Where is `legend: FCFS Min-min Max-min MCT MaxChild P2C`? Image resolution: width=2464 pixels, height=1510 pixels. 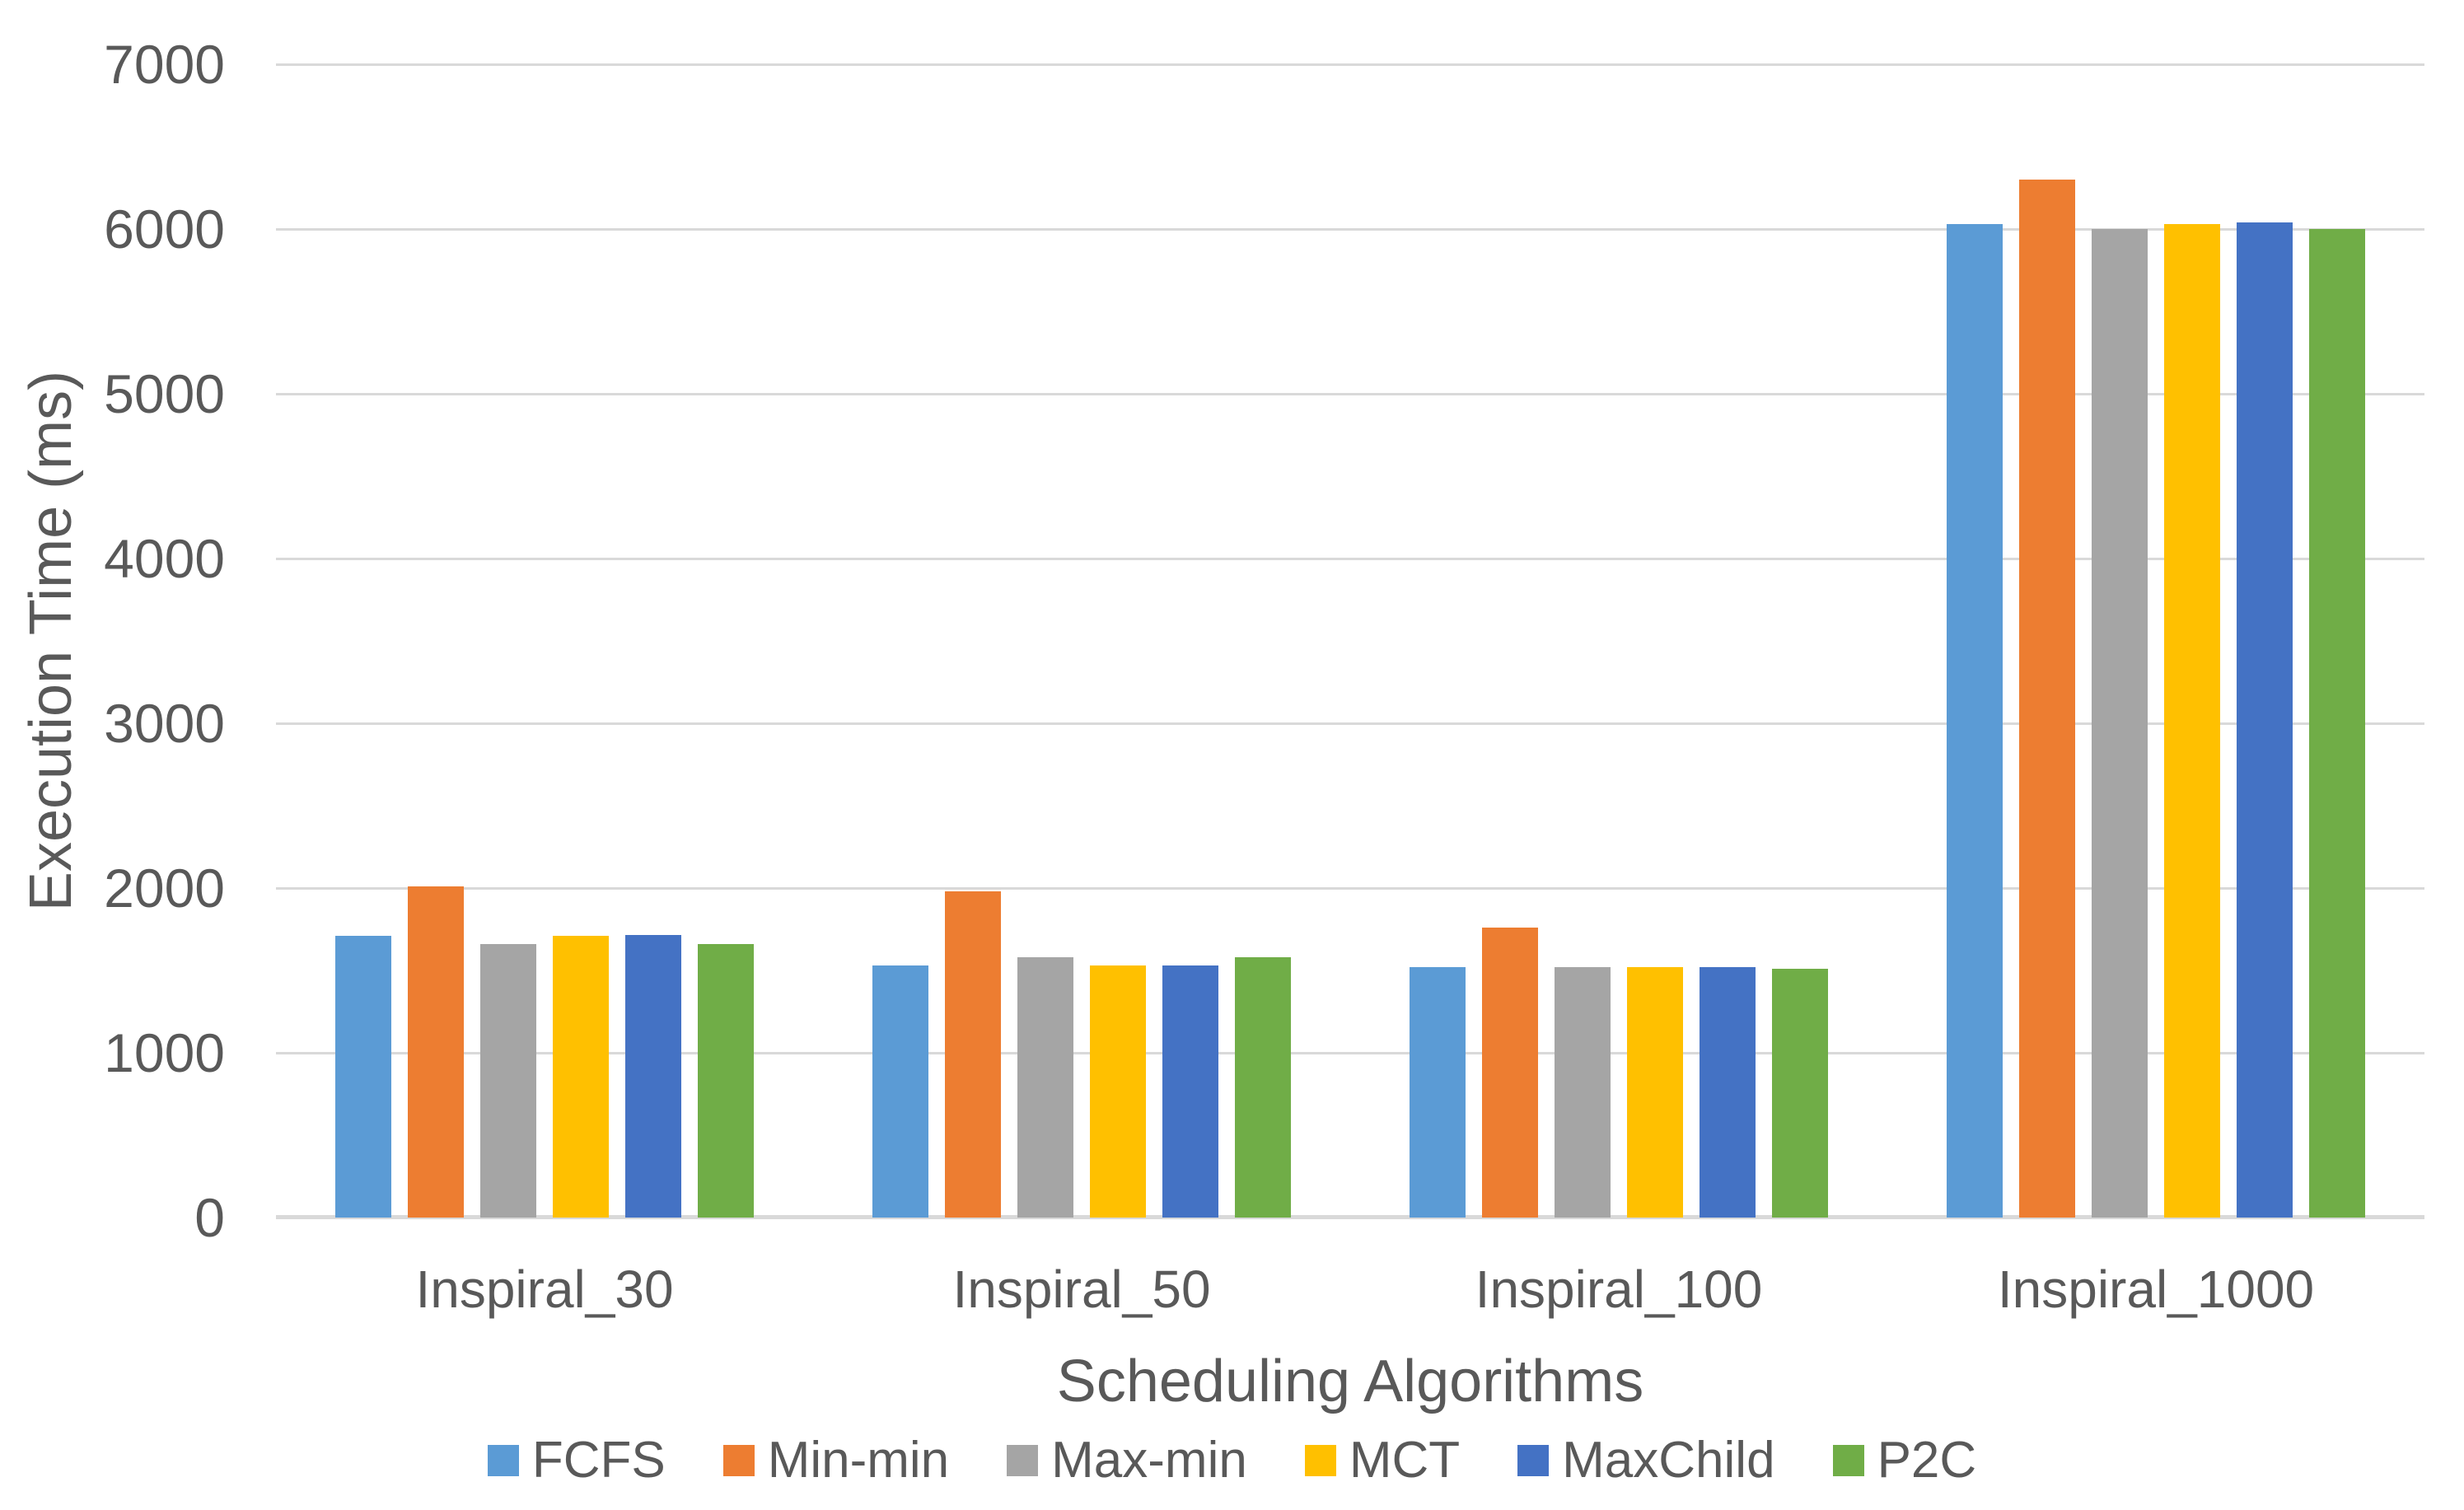
legend: FCFS Min-min Max-min MCT MaxChild P2C is located at coordinates (1232, 1460).